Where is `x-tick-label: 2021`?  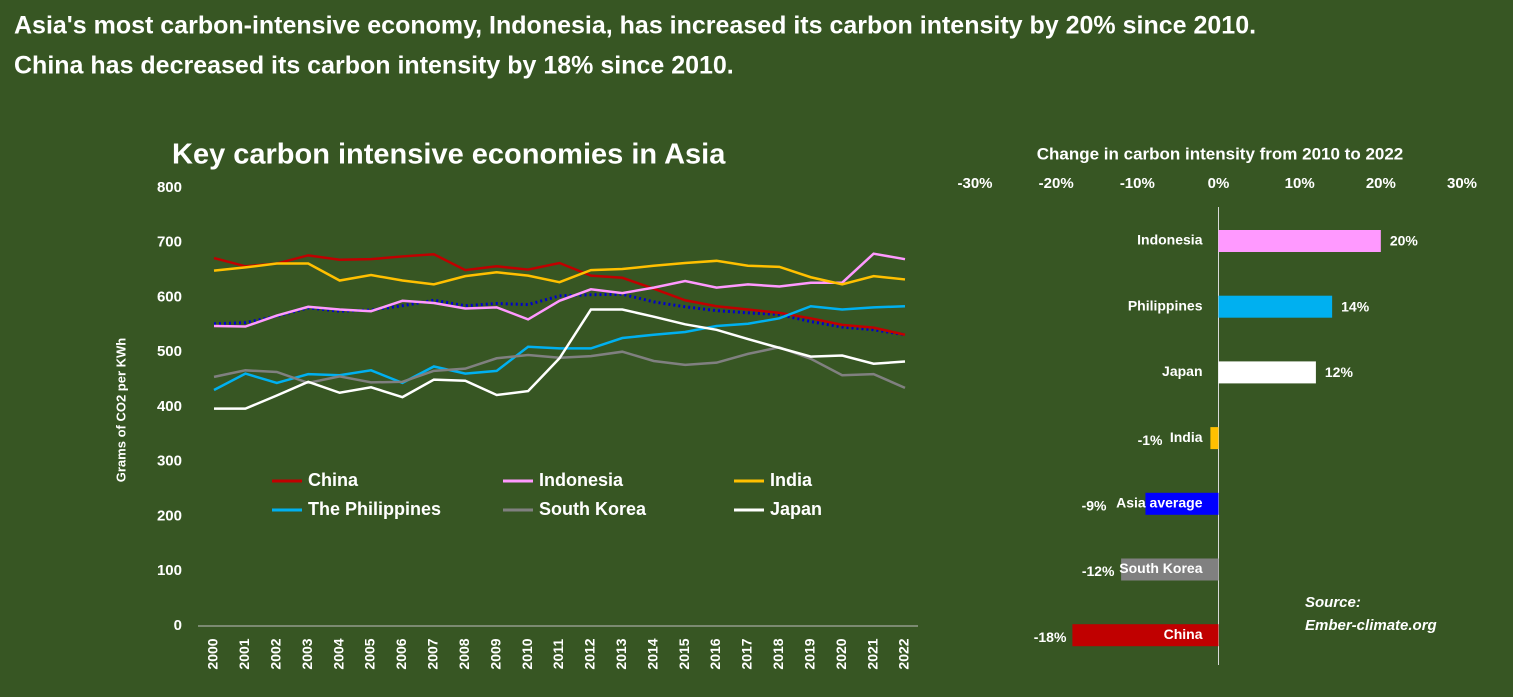 x-tick-label: 2021 is located at coordinates (872, 653).